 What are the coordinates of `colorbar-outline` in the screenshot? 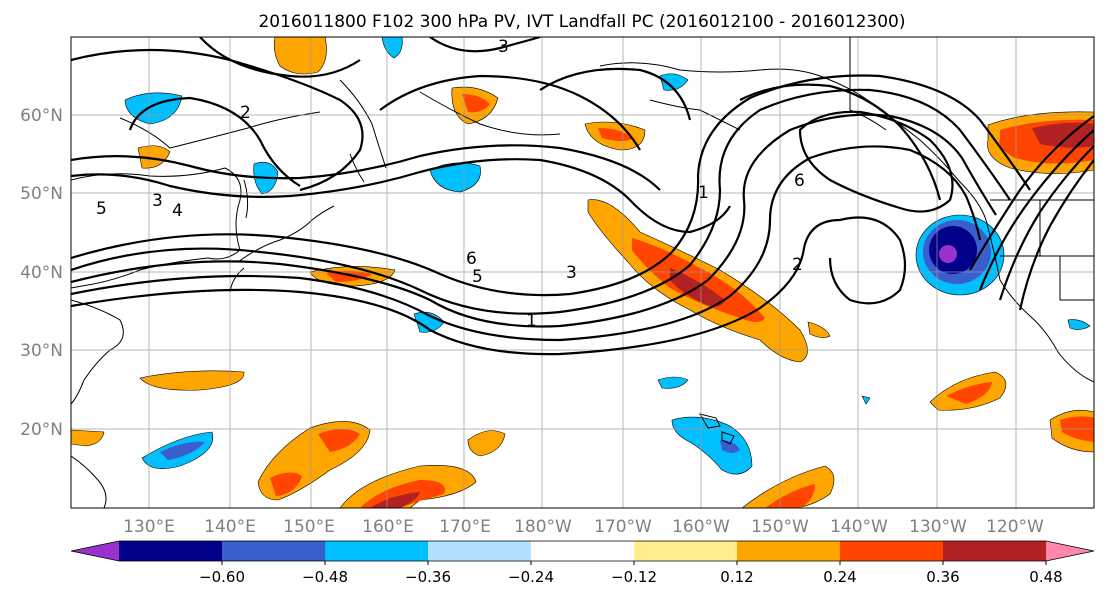 It's located at (582, 551).